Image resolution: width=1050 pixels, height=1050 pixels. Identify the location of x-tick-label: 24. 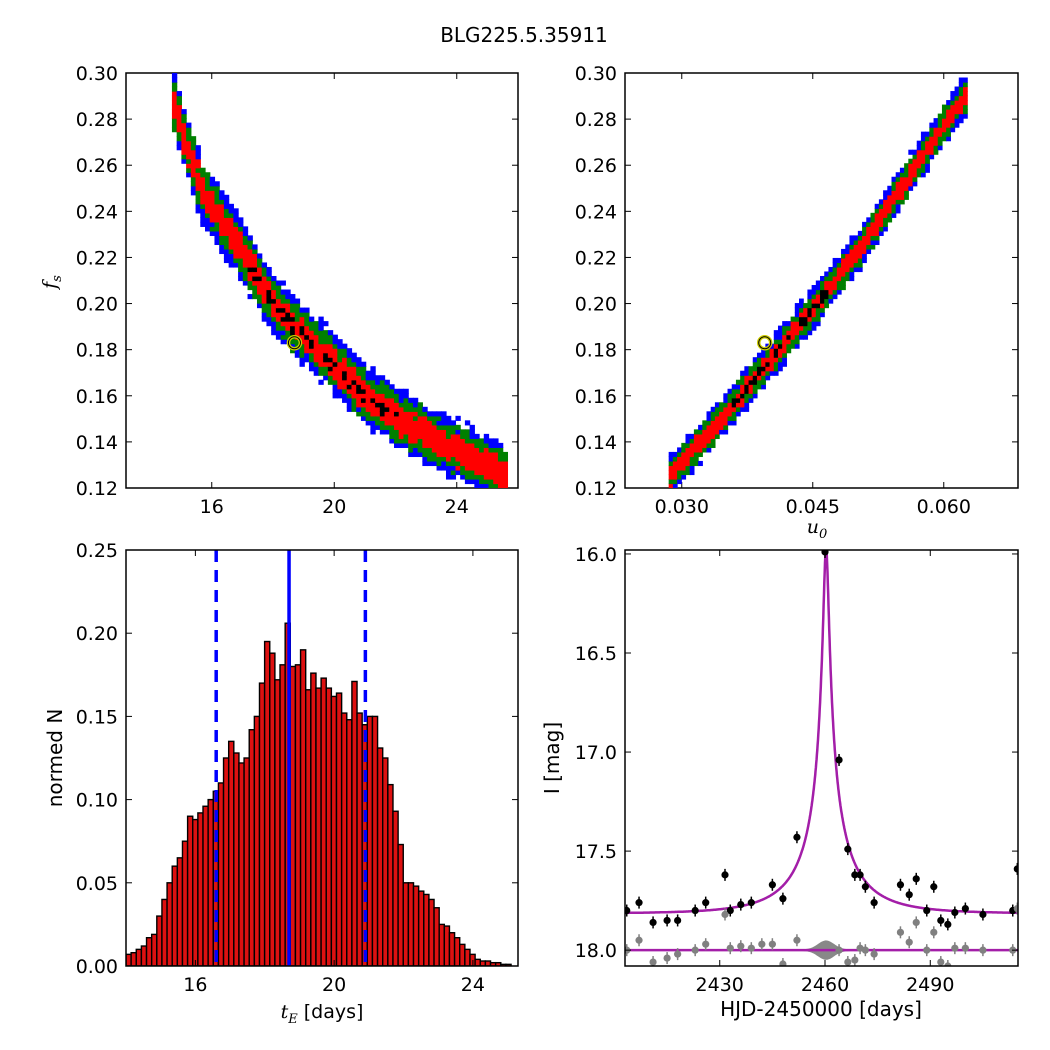
(473, 985).